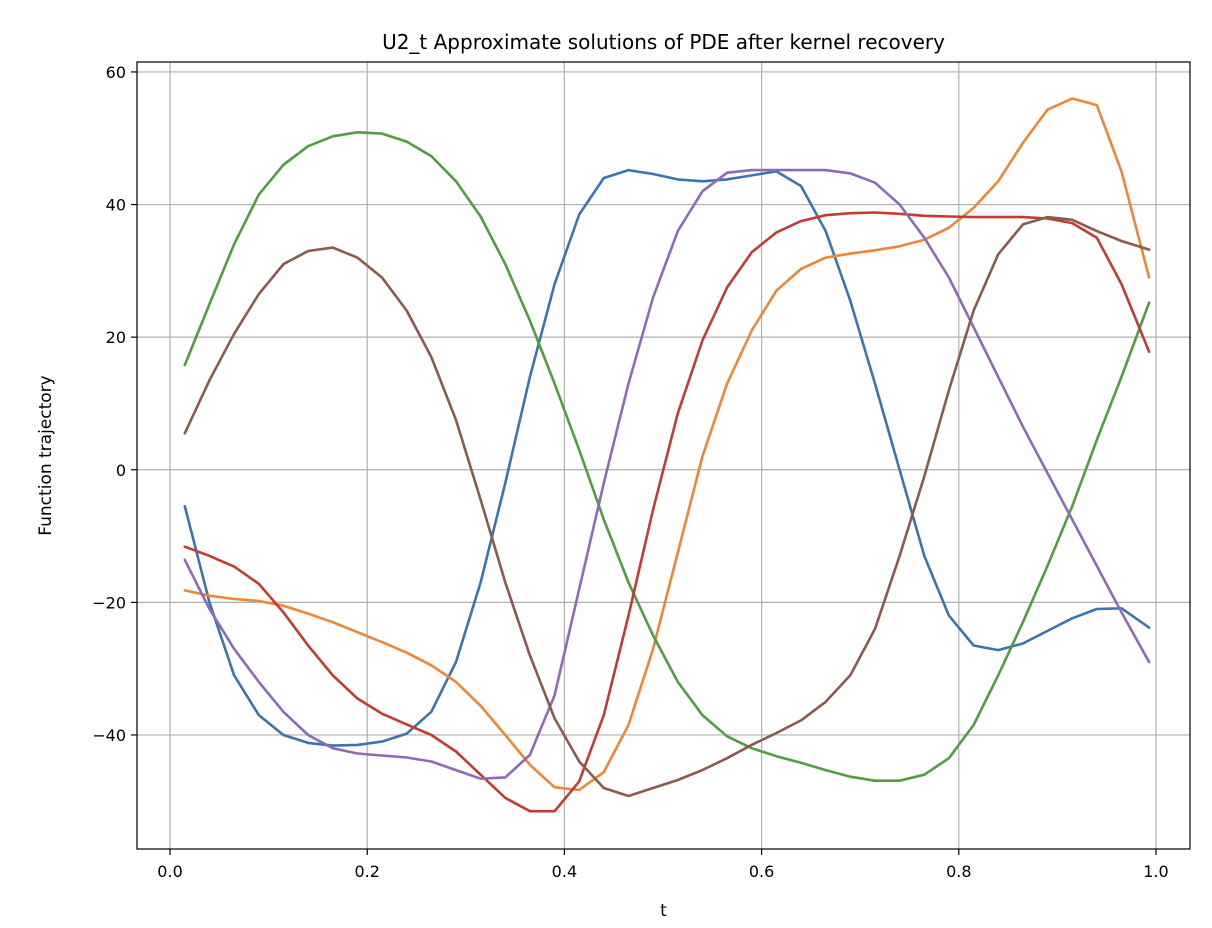 This screenshot has height=928, width=1212. Describe the element at coordinates (109, 735) in the screenshot. I see `y-tick-label: −40` at that location.